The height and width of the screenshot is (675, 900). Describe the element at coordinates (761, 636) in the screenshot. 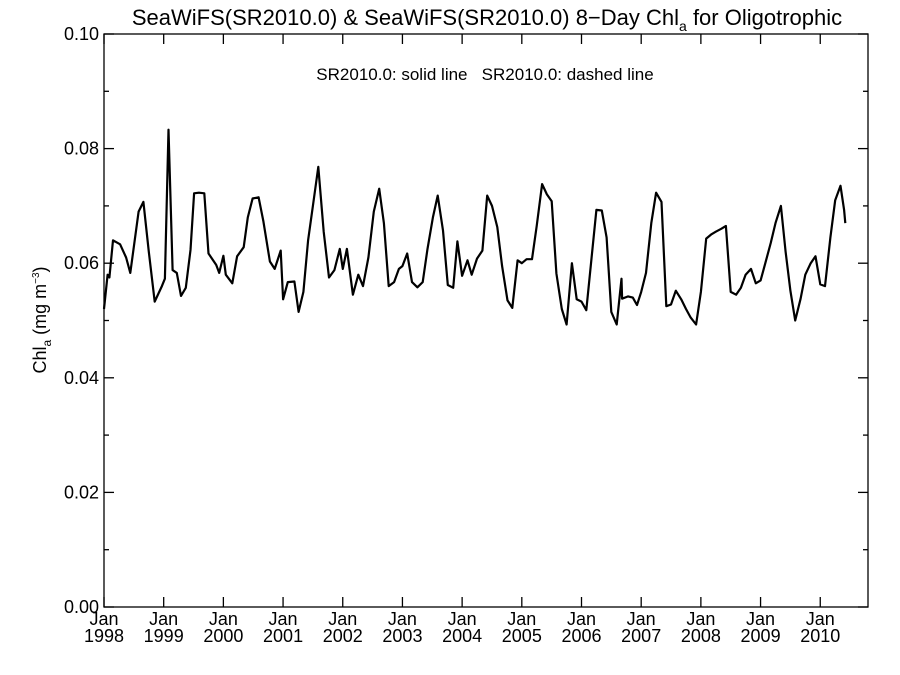

I see `x-tick-label-year: 2009` at that location.